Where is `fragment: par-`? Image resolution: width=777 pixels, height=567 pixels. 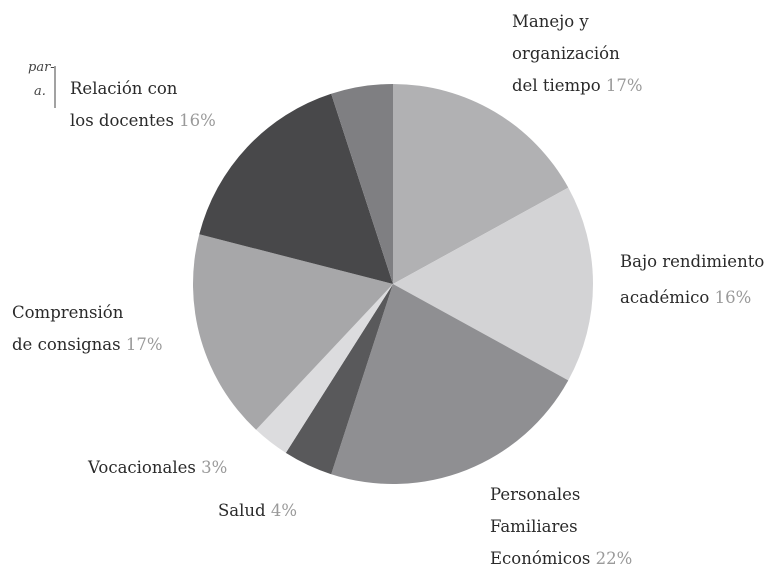 fragment: par- is located at coordinates (41, 67).